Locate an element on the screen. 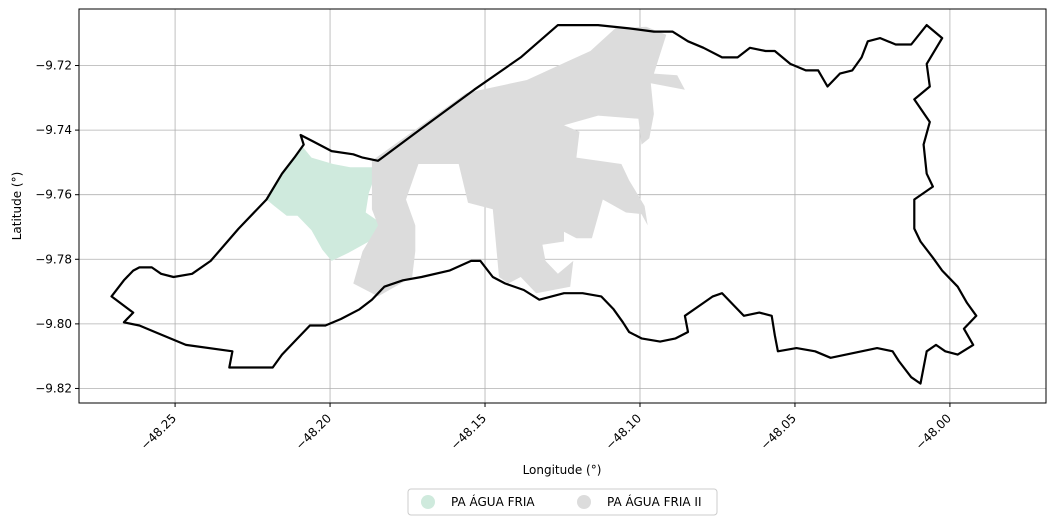 Image resolution: width=1055 pixels, height=524 pixels. x-tick-label-4: −48.05 is located at coordinates (778, 431).